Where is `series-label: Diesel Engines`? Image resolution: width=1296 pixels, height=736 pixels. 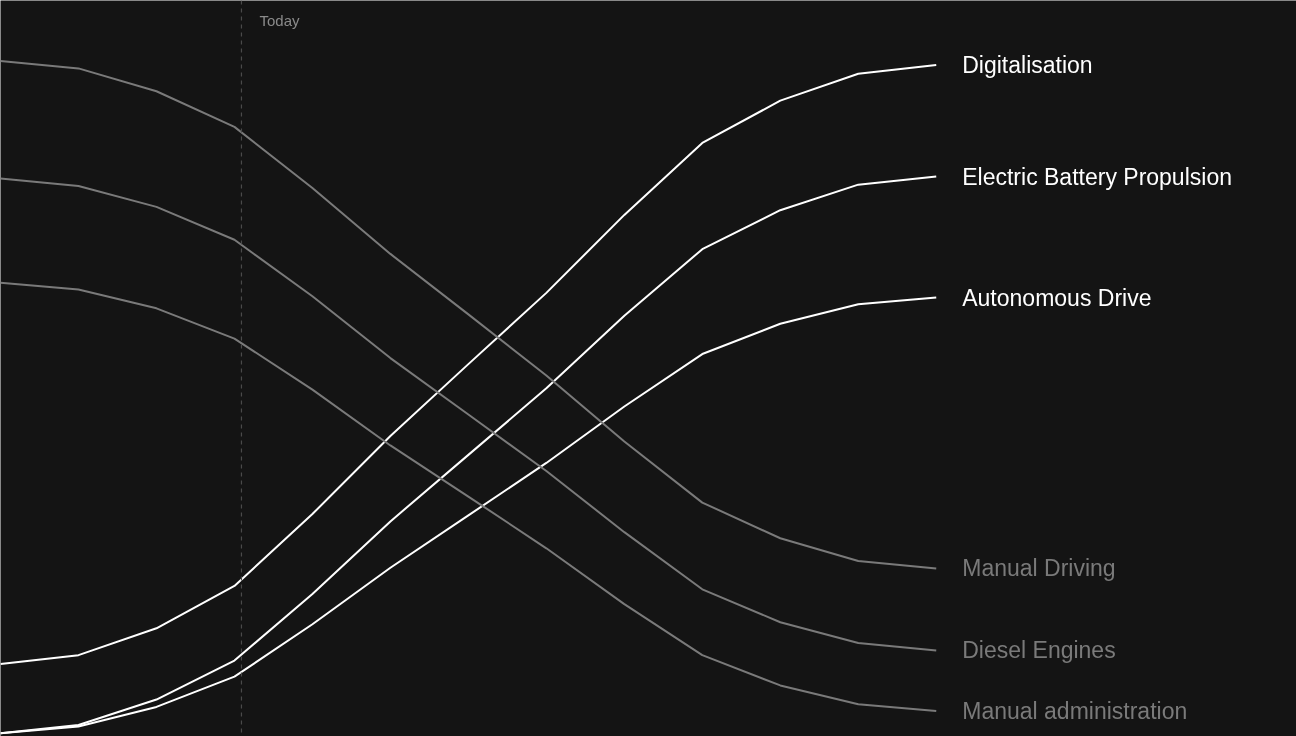 series-label: Diesel Engines is located at coordinates (1039, 650).